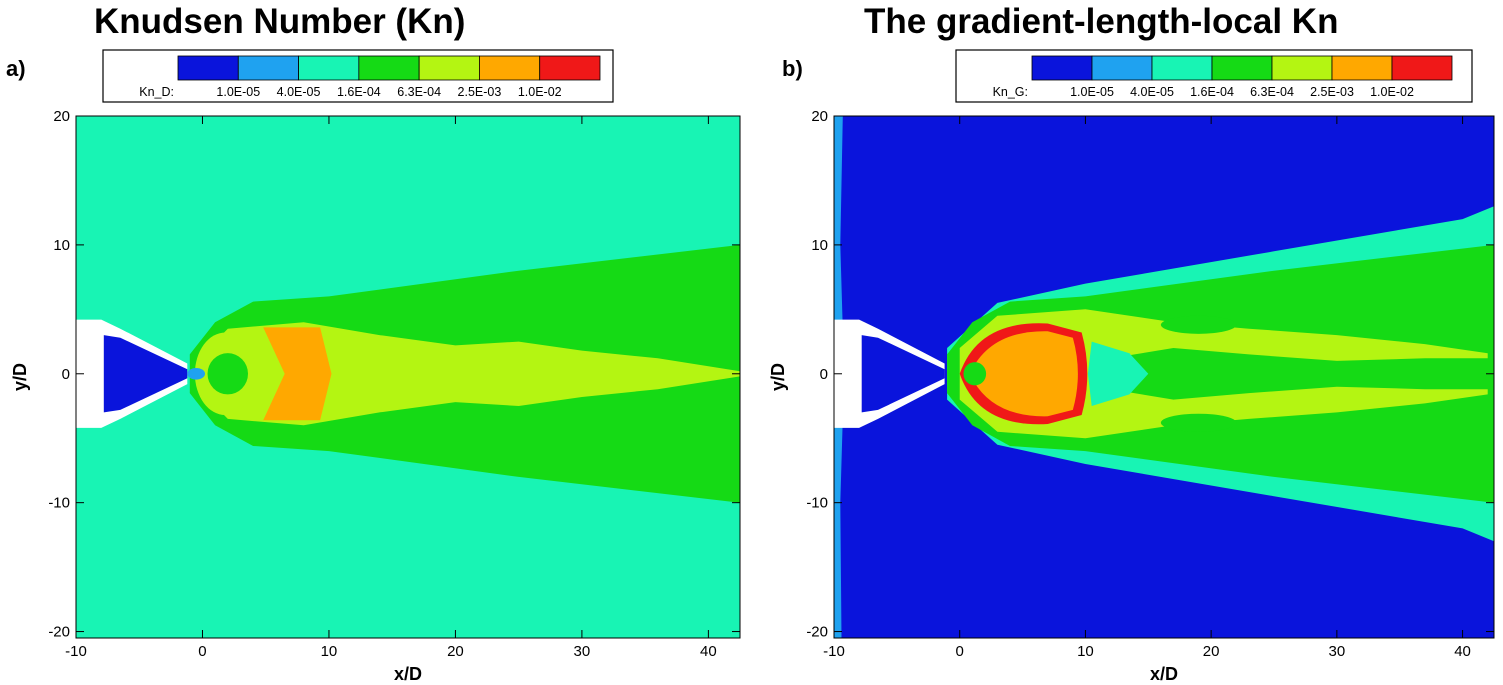  Describe the element at coordinates (471, 374) in the screenshot. I see `jet-core-region` at that location.